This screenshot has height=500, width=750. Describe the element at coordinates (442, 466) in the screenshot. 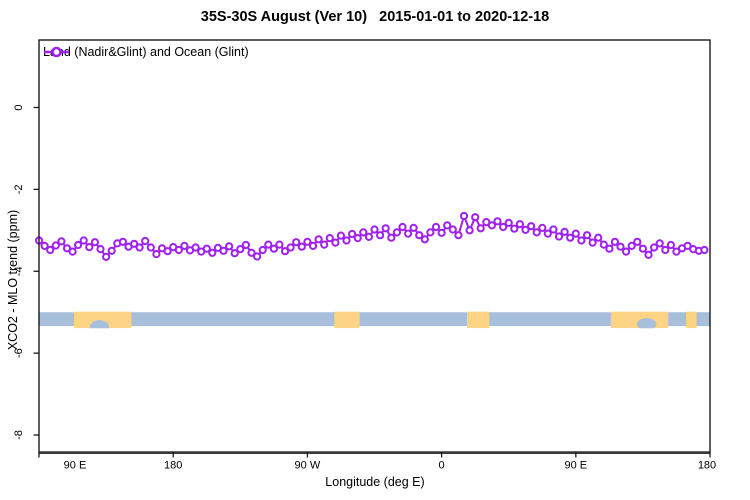

I see `x-tick-label: 0` at that location.